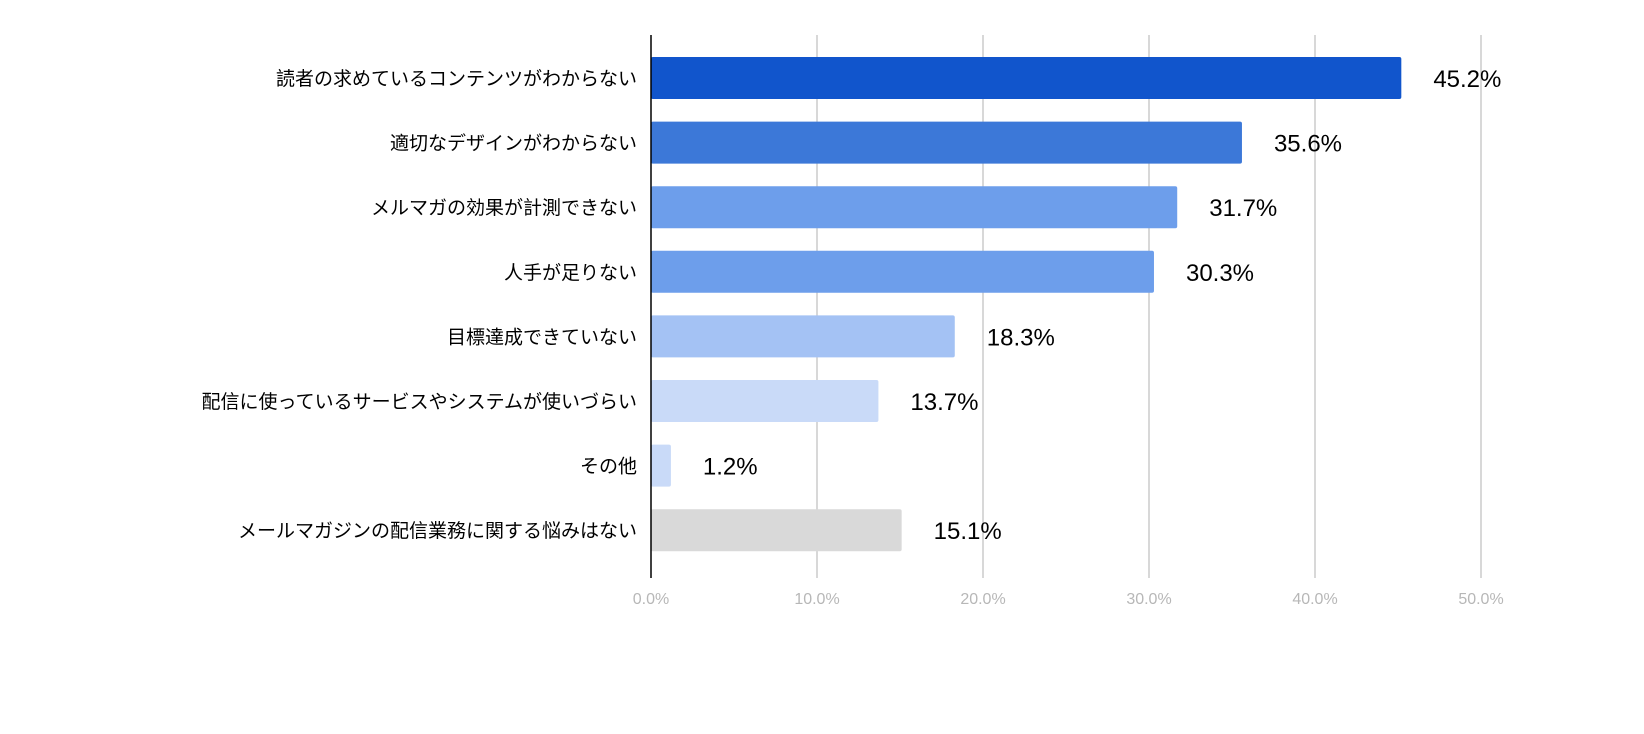 The image size is (1644, 734). Describe the element at coordinates (419, 402) in the screenshot. I see `category-label: 配信に使っているサービスやシステムが使いづらい` at that location.